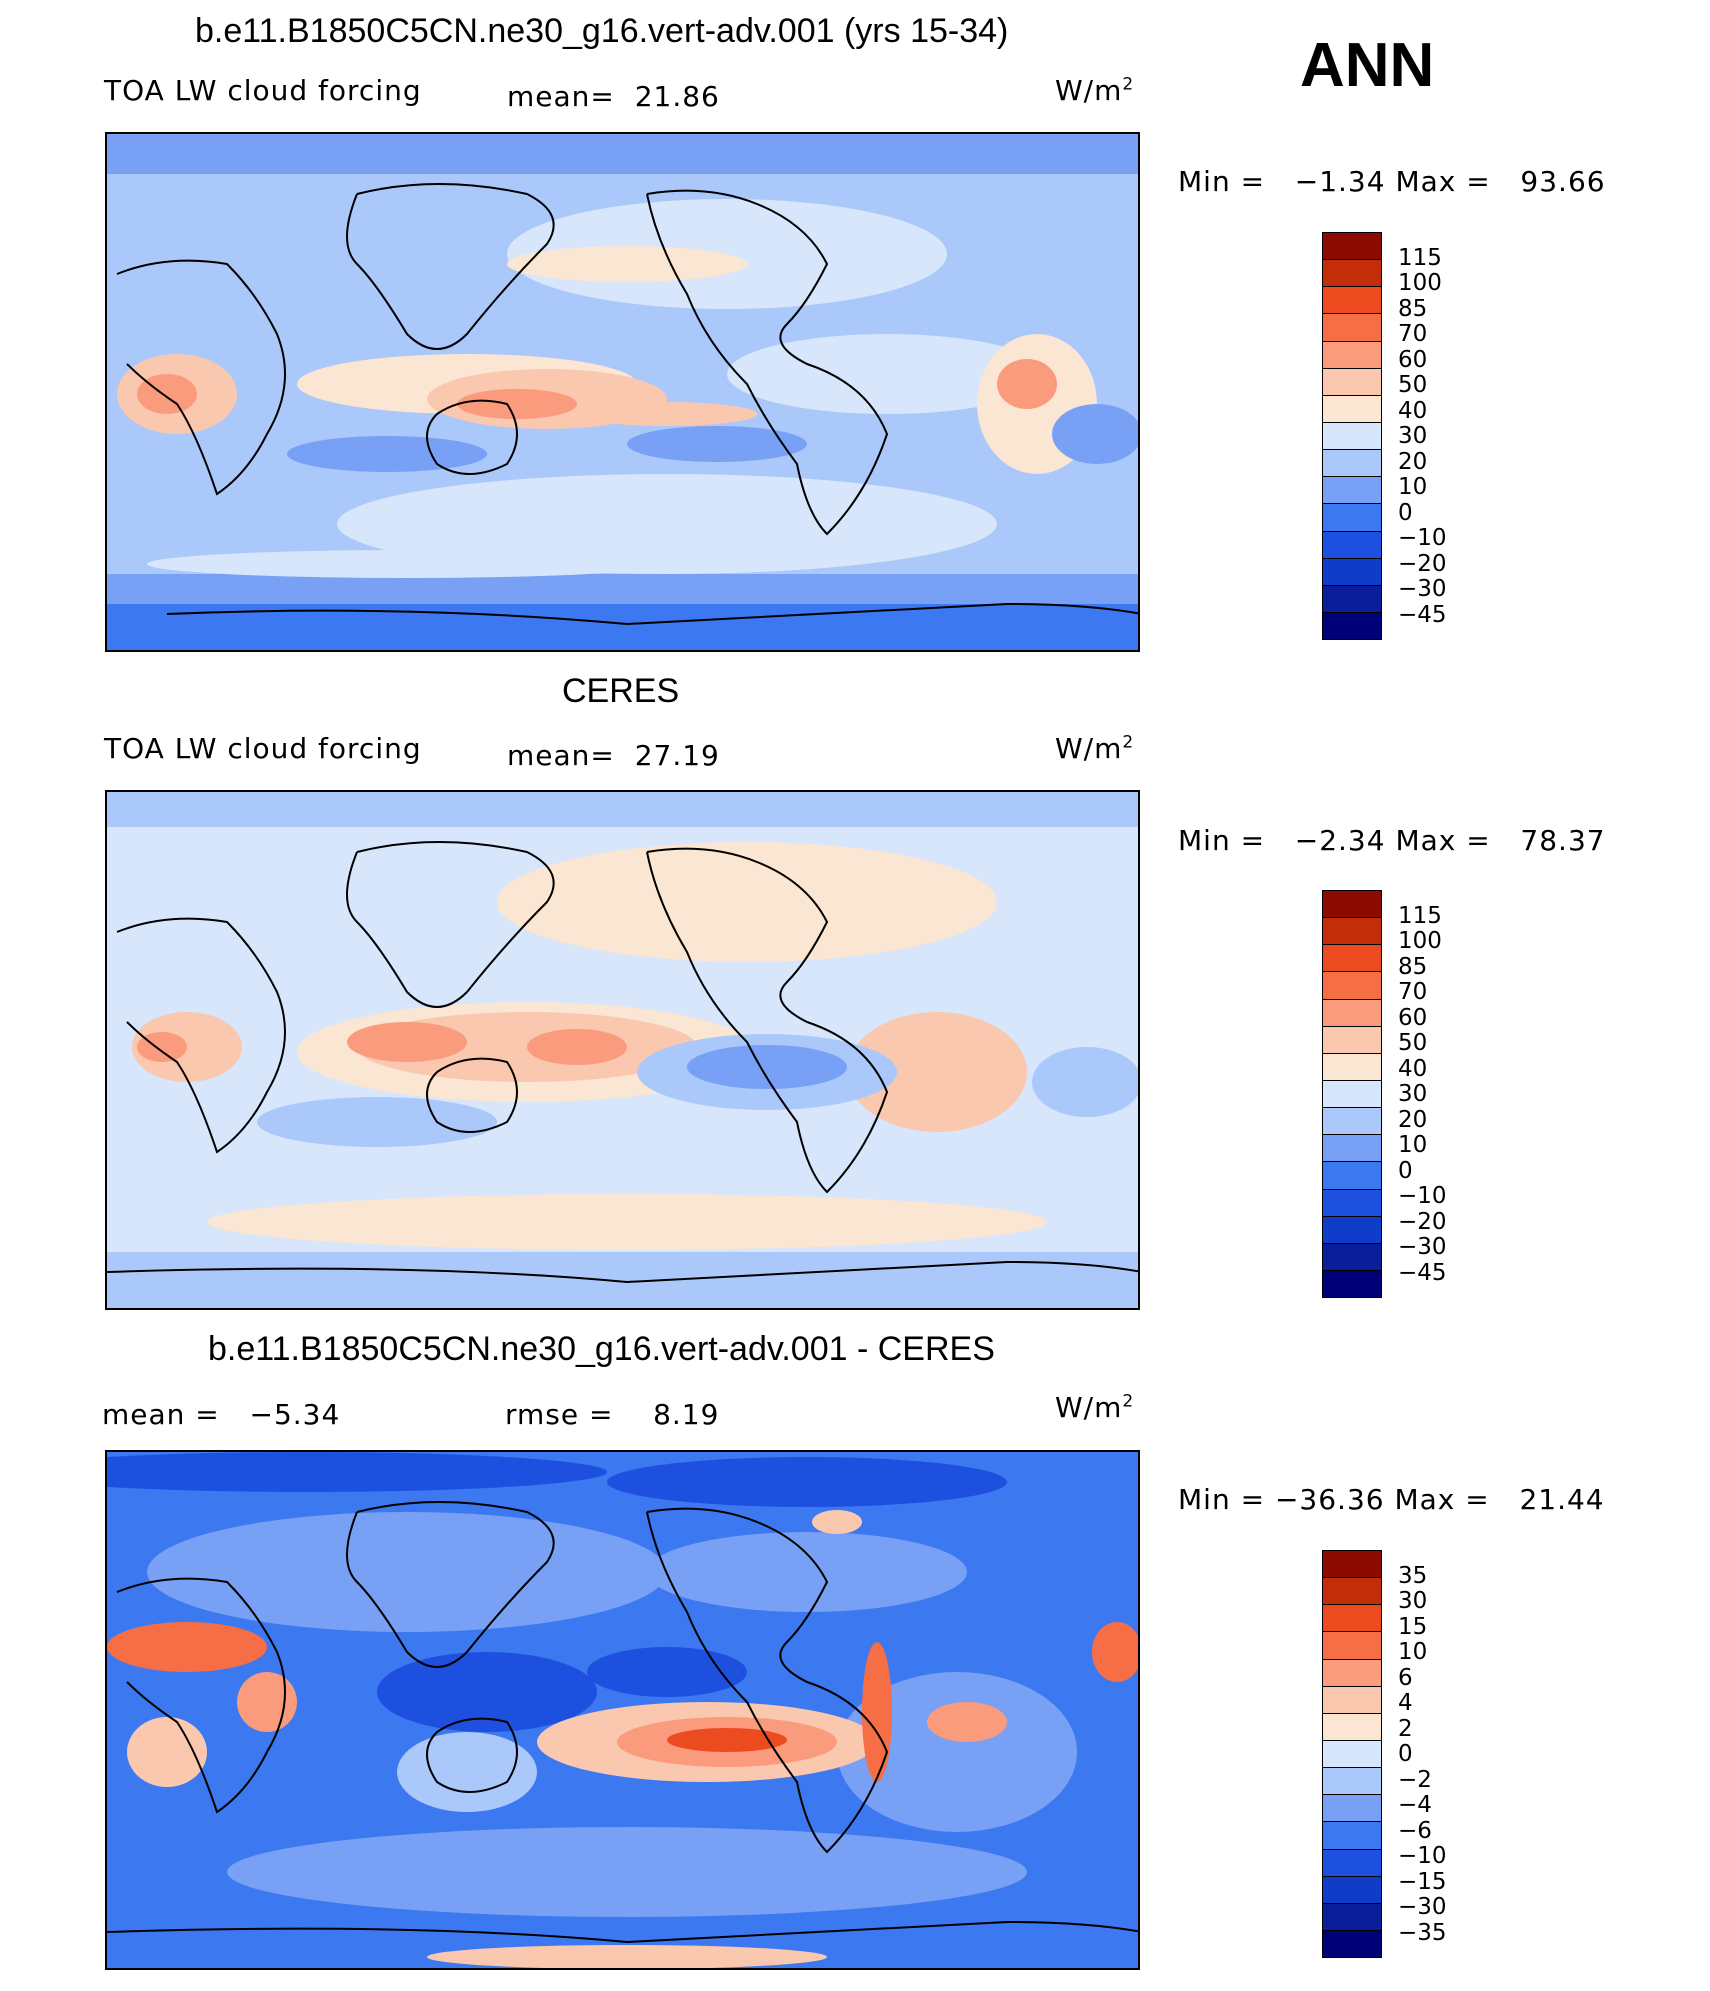 Image resolution: width=1710 pixels, height=1991 pixels. What do you see at coordinates (1392, 840) in the screenshot?
I see `panel2-minmax: Min = −2.34 Max = 78.37` at bounding box center [1392, 840].